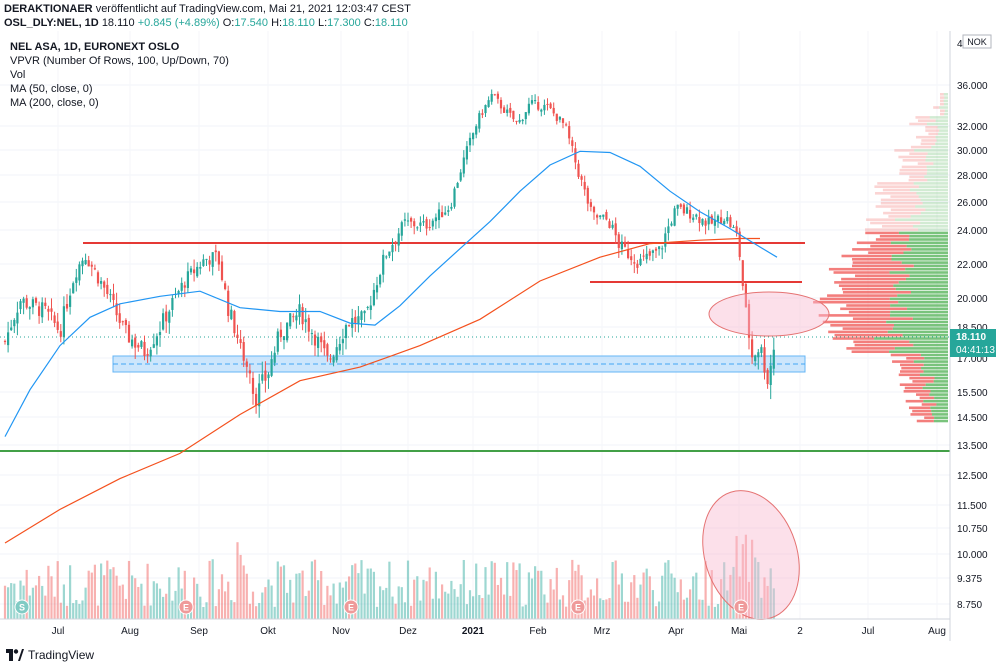  What do you see at coordinates (51, 89) in the screenshot?
I see `legend-ma50: MA (50, close, 0)` at bounding box center [51, 89].